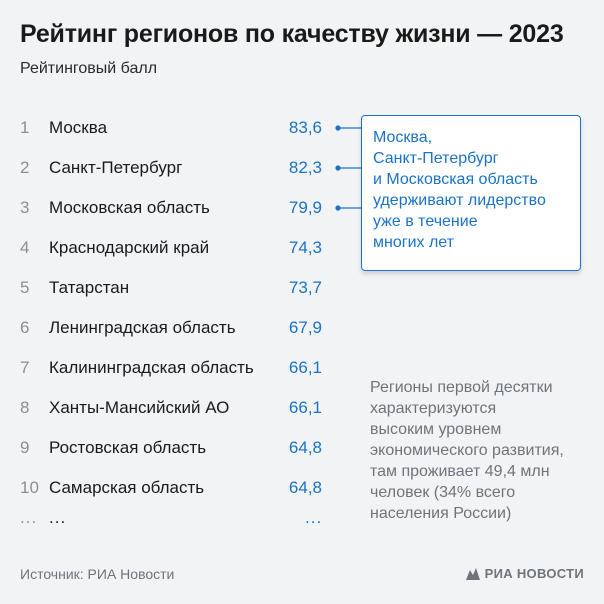 The image size is (604, 604). What do you see at coordinates (25, 447) in the screenshot?
I see `rank-label: 9` at bounding box center [25, 447].